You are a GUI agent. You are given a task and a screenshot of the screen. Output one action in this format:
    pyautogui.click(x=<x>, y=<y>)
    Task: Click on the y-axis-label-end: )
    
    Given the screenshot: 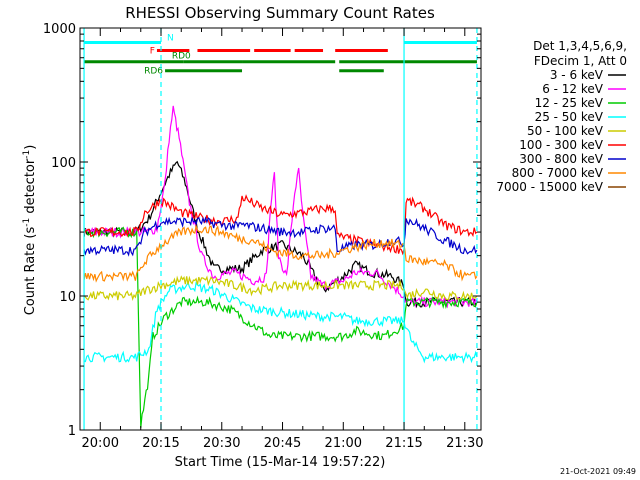 What is the action you would take?
    pyautogui.click(x=30, y=147)
    